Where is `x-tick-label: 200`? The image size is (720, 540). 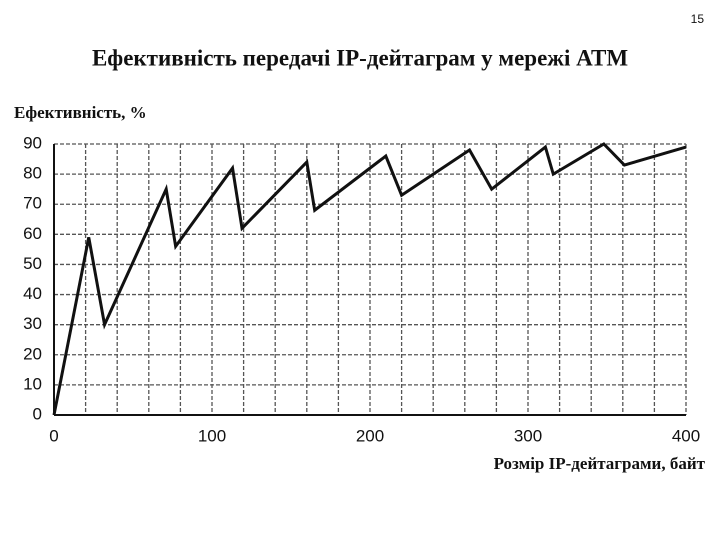
x-tick-label: 200 is located at coordinates (370, 435).